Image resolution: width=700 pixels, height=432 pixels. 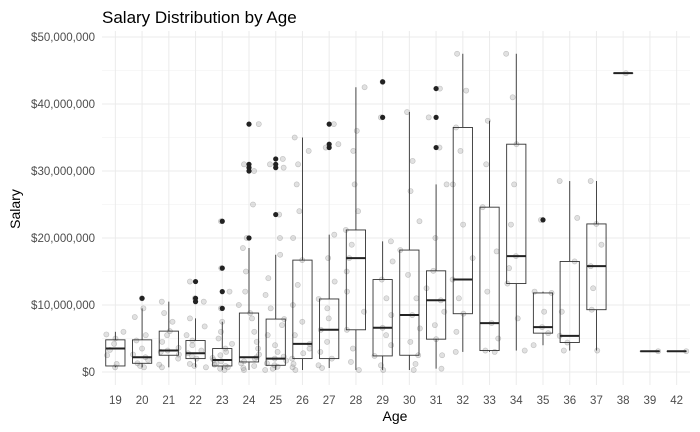 What do you see at coordinates (356, 401) in the screenshot?
I see `x-tick-label: 28` at bounding box center [356, 401].